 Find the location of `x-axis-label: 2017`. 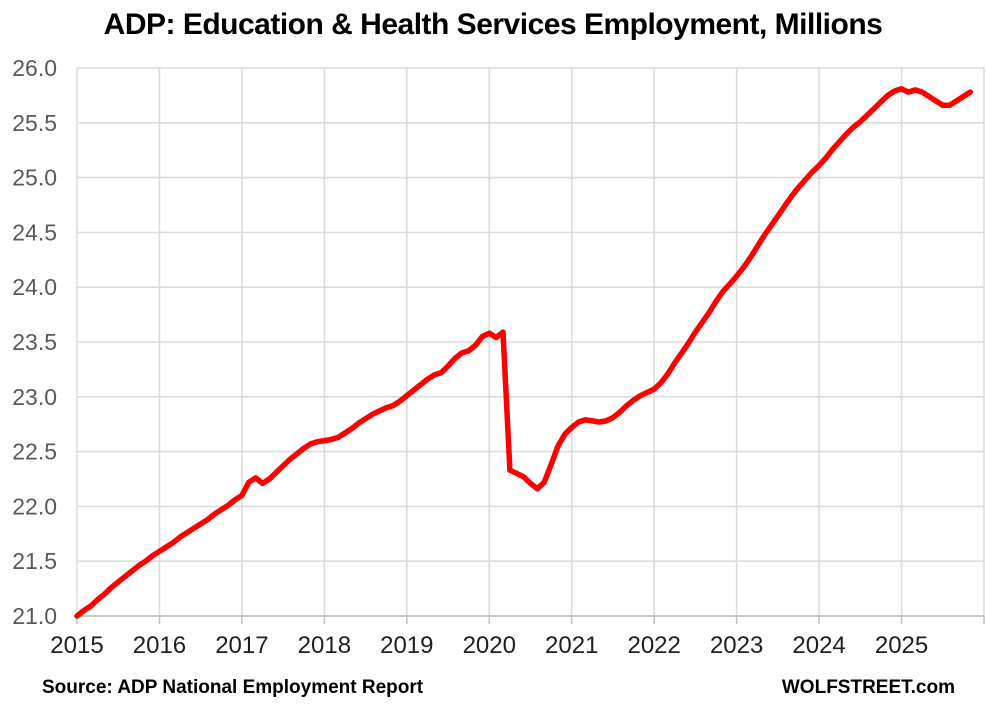

x-axis-label: 2017 is located at coordinates (241, 645).